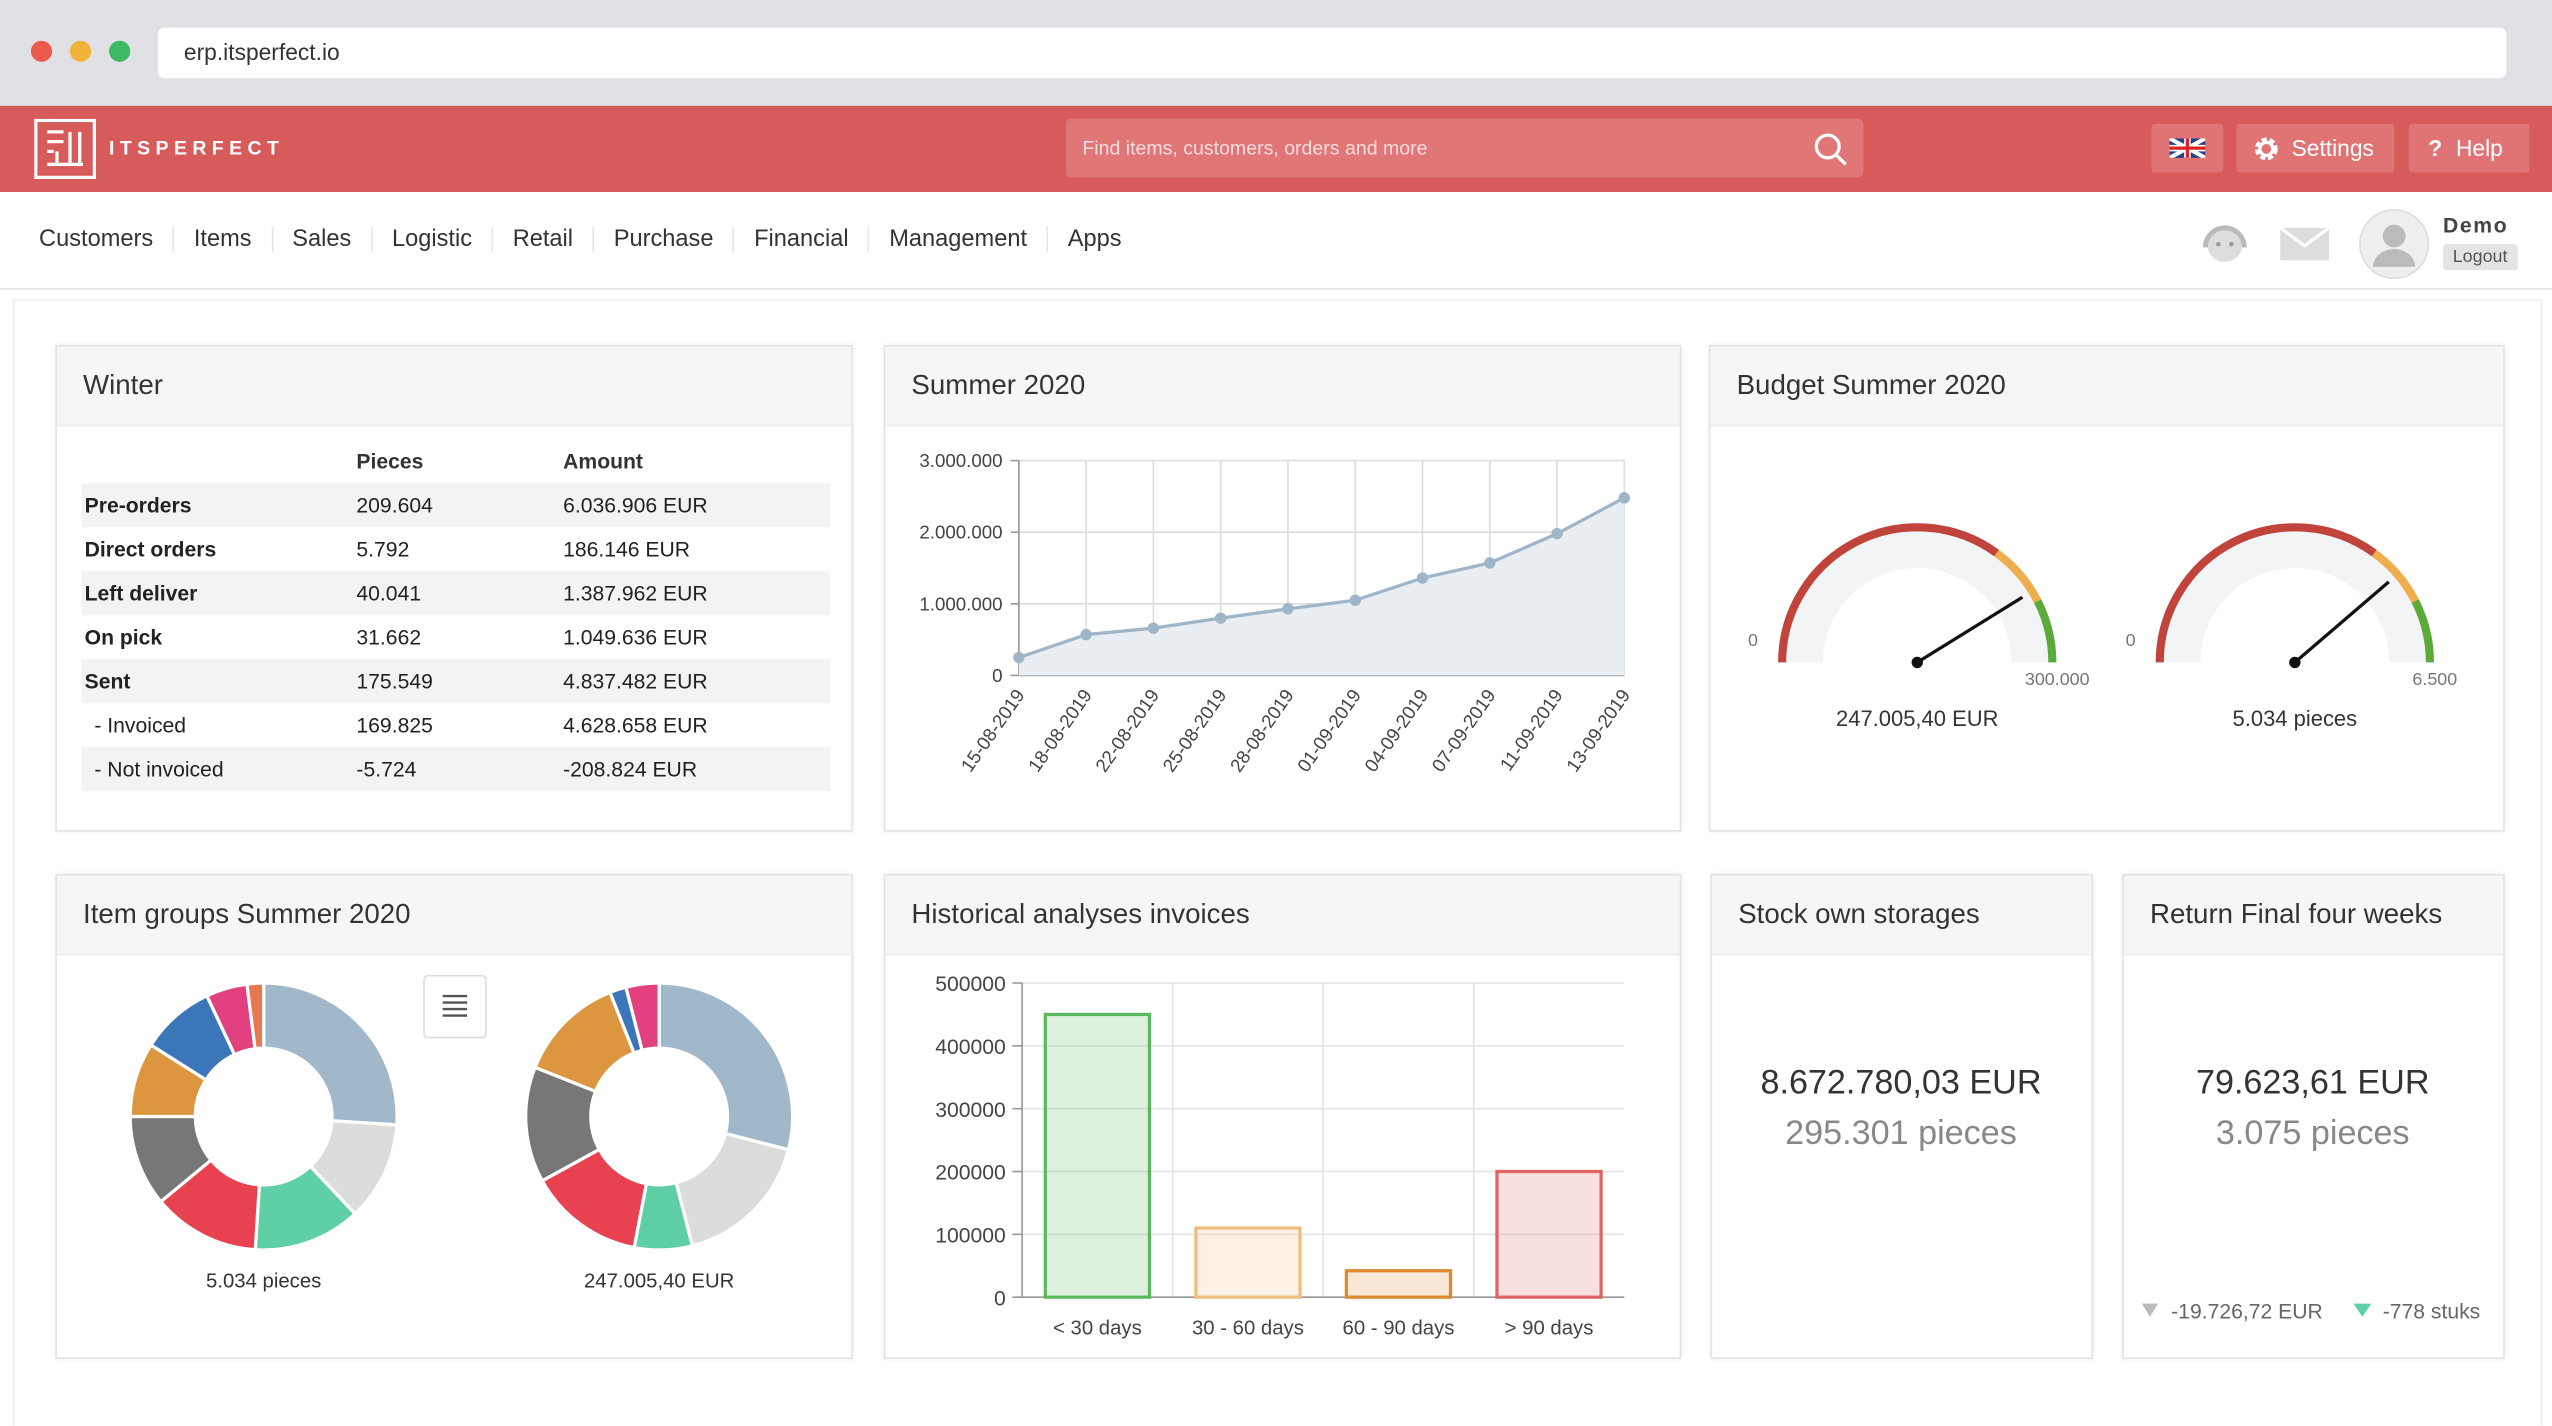  What do you see at coordinates (140, 725) in the screenshot?
I see `table-cell: - Invoiced` at bounding box center [140, 725].